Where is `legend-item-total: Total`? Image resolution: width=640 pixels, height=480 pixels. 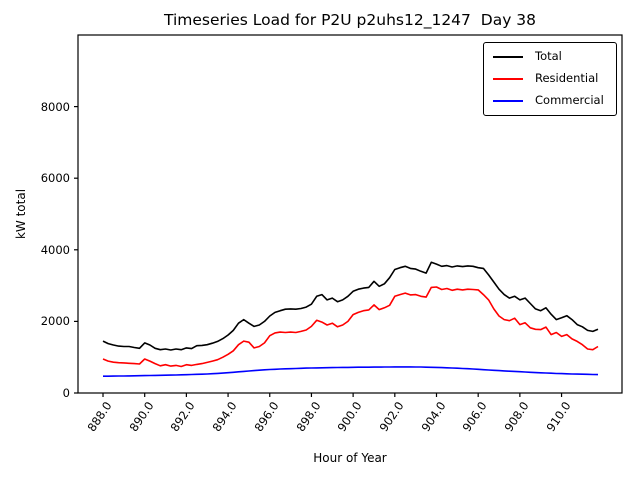 legend-item-total: Total is located at coordinates (550, 57).